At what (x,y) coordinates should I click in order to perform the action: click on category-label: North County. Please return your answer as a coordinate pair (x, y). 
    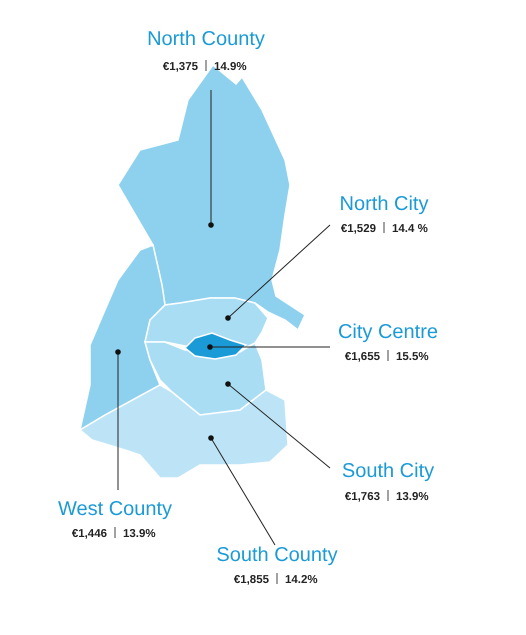
    Looking at the image, I should click on (206, 39).